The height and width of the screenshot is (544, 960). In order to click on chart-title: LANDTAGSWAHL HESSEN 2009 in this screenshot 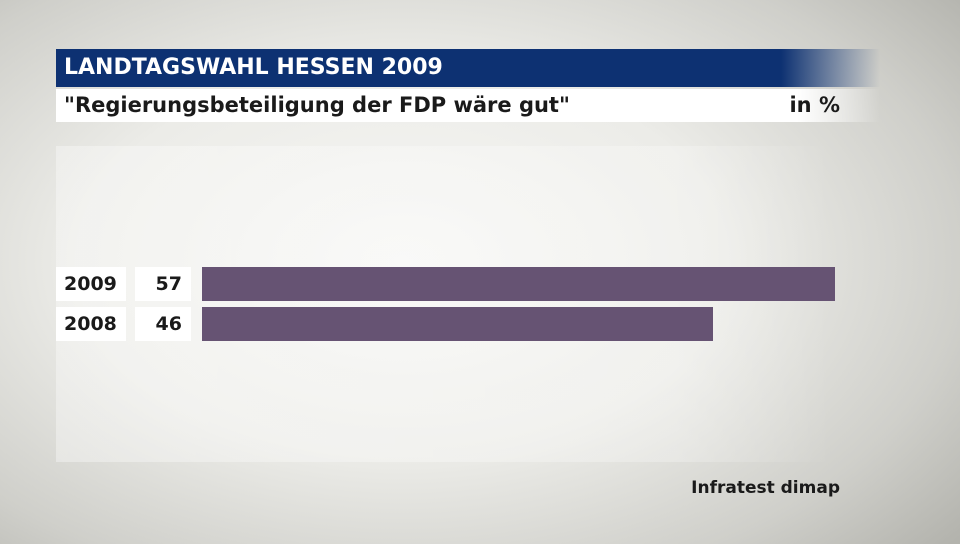, I will do `click(468, 68)`.